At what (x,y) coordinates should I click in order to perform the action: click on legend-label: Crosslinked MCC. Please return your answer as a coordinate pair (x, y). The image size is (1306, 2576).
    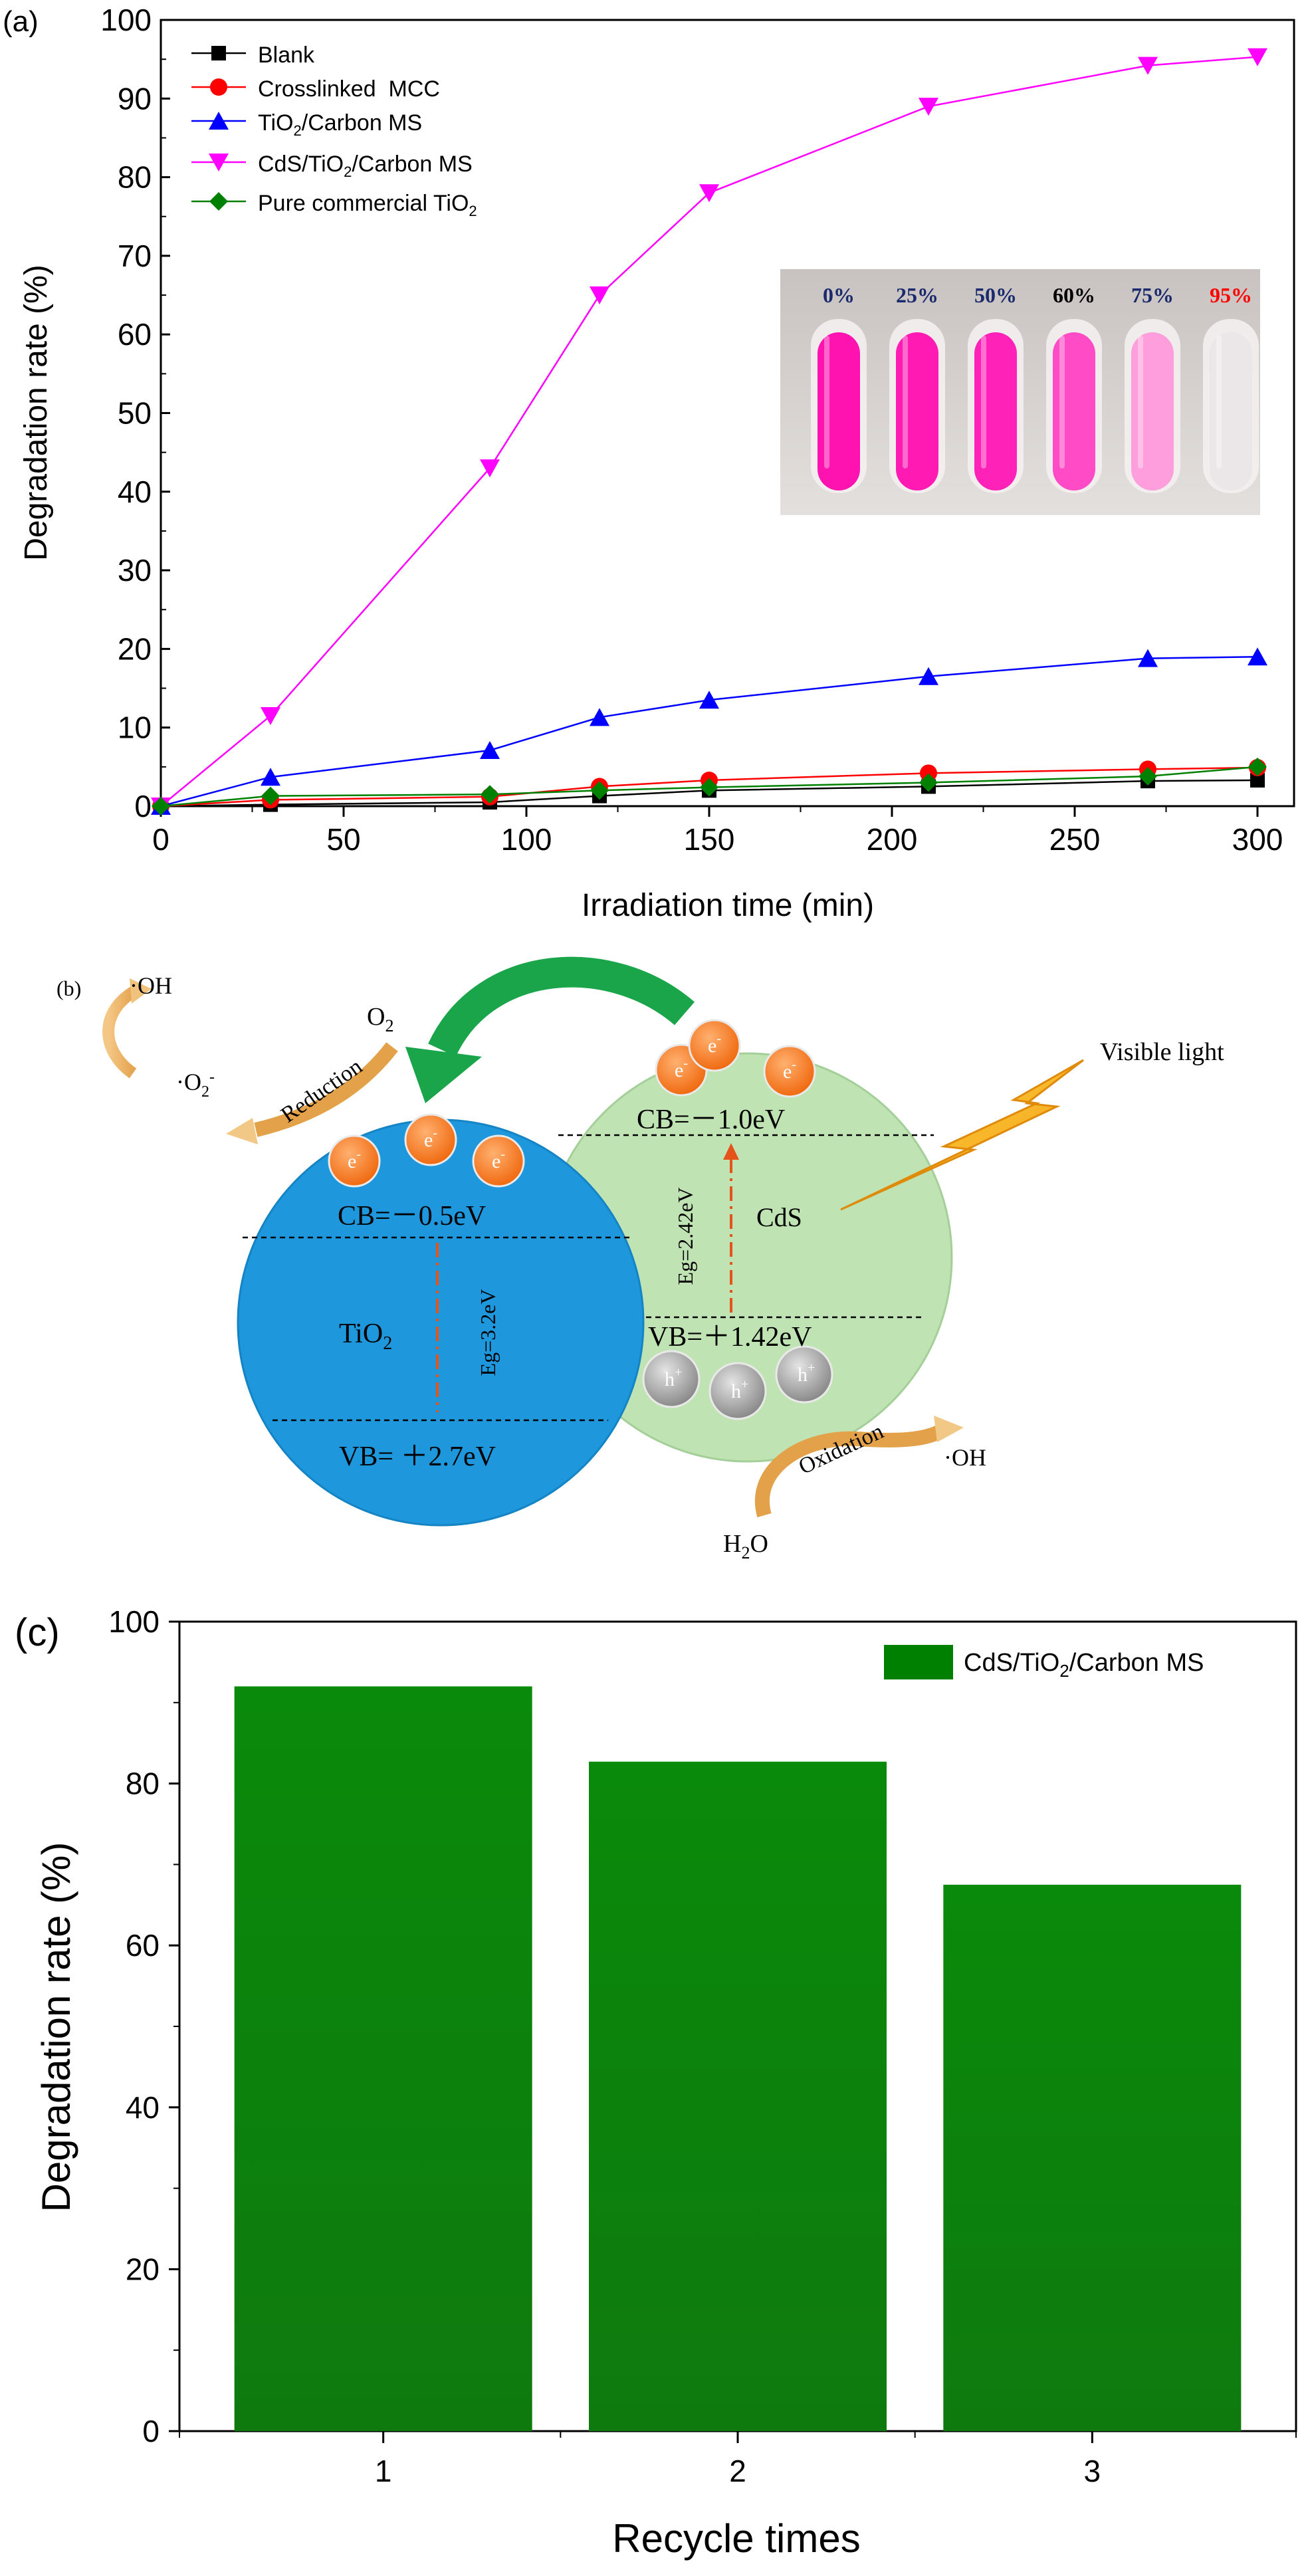
    Looking at the image, I should click on (349, 89).